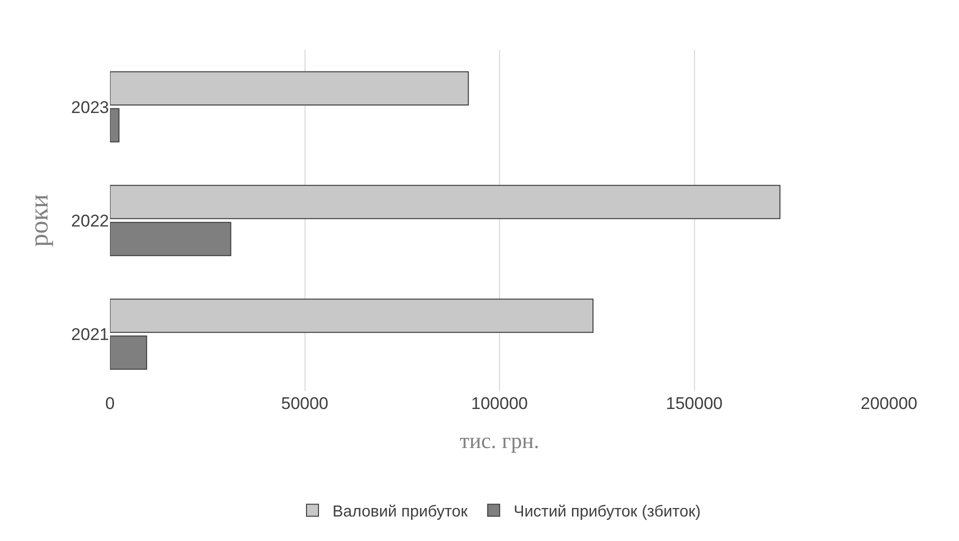 The height and width of the screenshot is (541, 959). I want to click on x-tick-label: 100000, so click(499, 403).